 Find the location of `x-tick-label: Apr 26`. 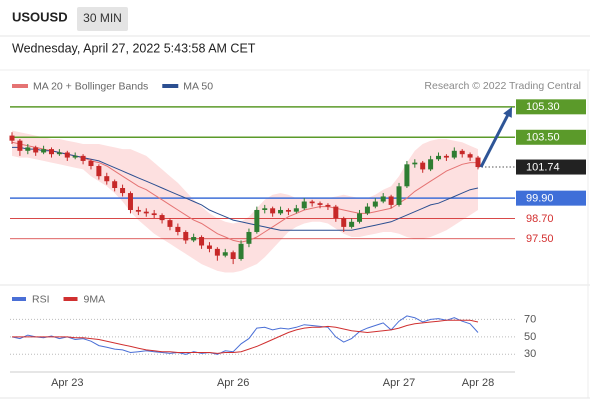

x-tick-label: Apr 26 is located at coordinates (233, 383).